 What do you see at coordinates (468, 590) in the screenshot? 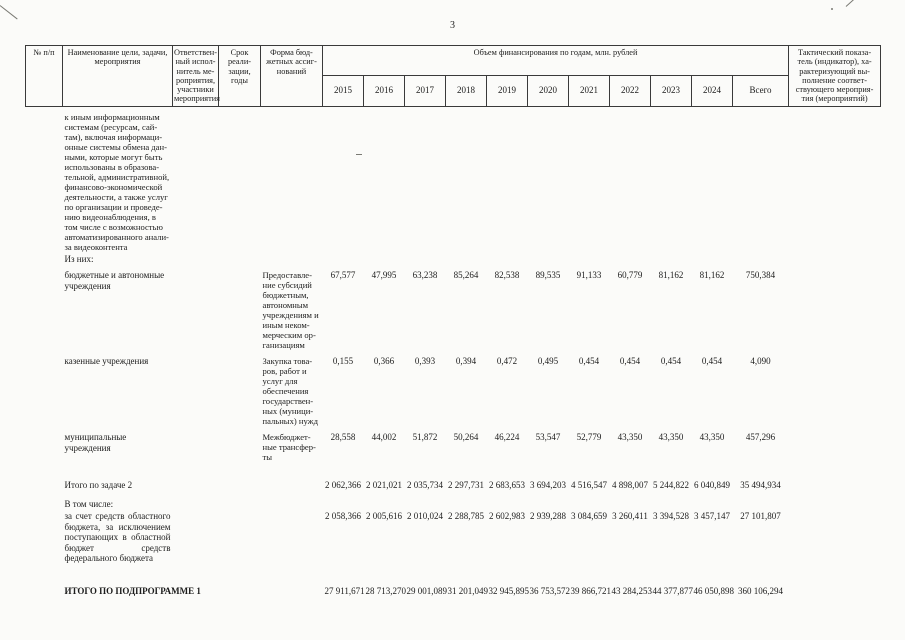
I see `value-cell: 31 201,049` at bounding box center [468, 590].